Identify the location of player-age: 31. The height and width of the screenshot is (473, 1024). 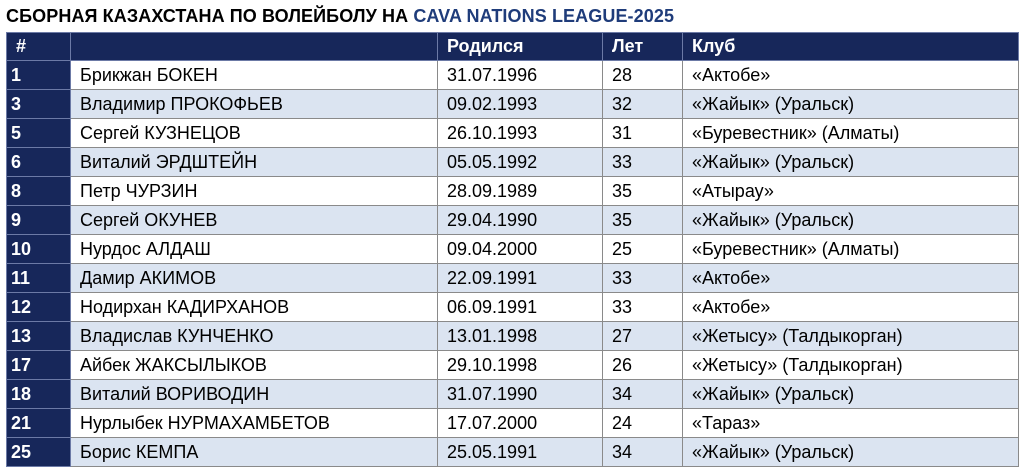
(642, 133).